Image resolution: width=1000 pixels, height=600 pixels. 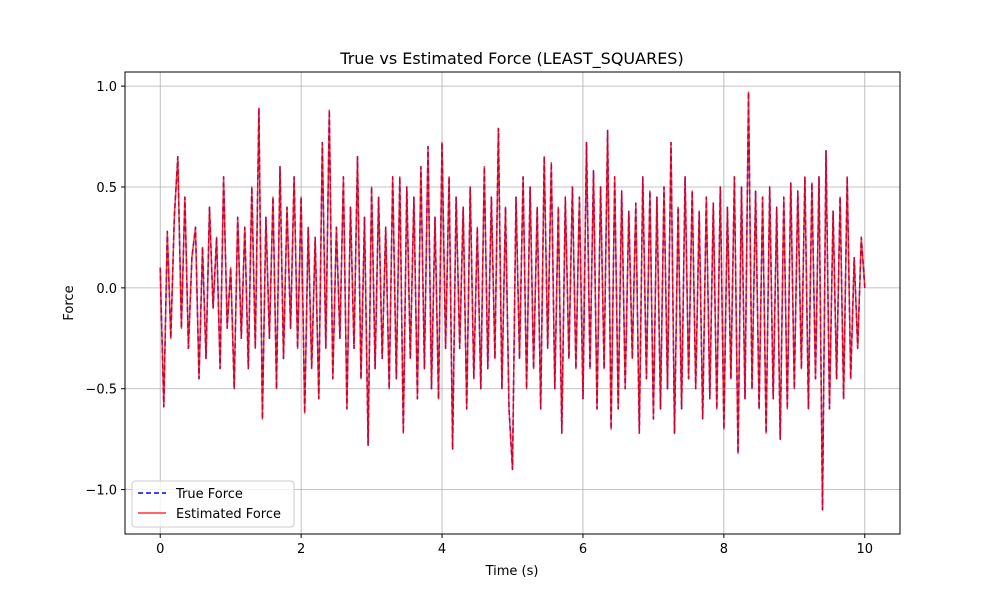 I want to click on x-tick-label: 2, so click(x=301, y=549).